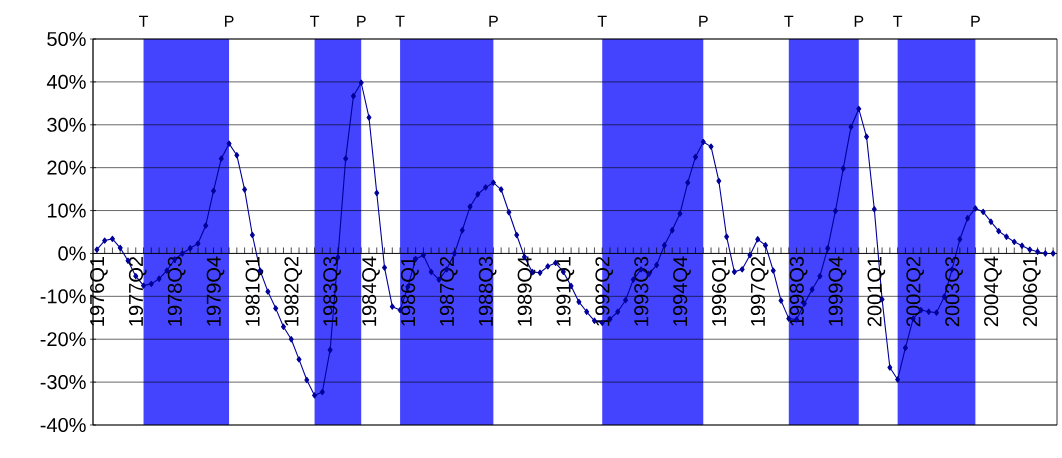 The image size is (1062, 458). Describe the element at coordinates (66, 81) in the screenshot. I see `y-tick-label: 40%` at that location.